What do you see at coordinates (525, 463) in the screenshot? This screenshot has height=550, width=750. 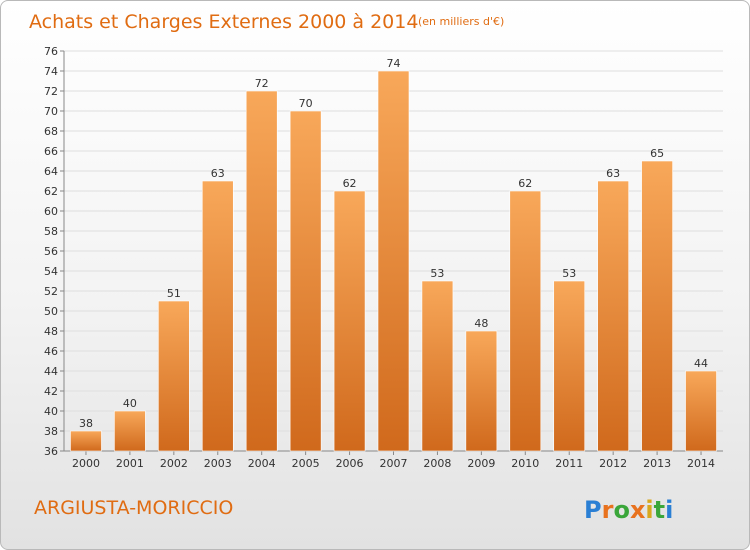 I see `x-tick-label-2010: 2010` at bounding box center [525, 463].